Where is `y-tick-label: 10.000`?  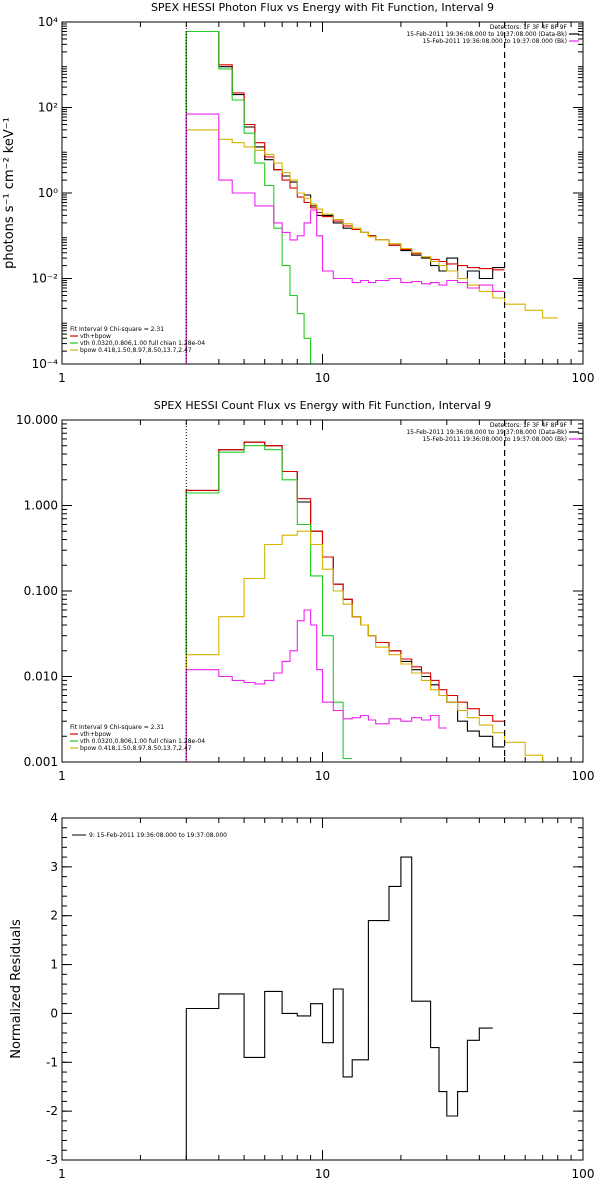 y-tick-label: 10.000 is located at coordinates (37, 420).